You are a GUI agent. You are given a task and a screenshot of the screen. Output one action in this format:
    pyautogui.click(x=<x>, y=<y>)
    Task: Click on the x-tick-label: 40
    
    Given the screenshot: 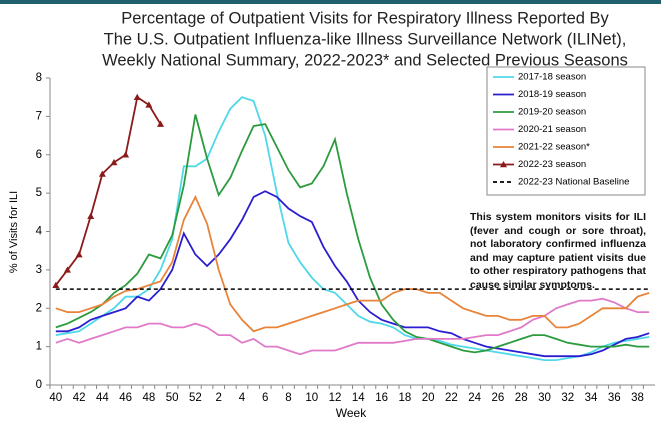 What is the action you would take?
    pyautogui.click(x=55, y=398)
    